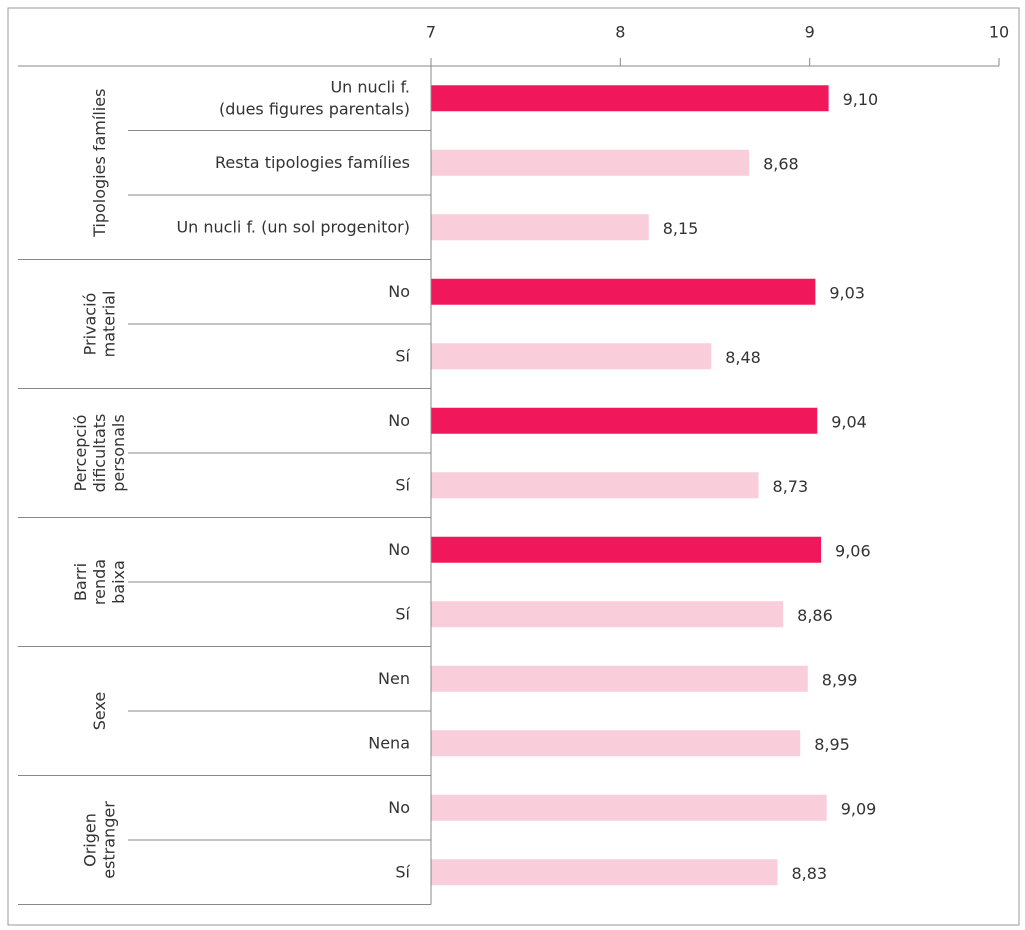  What do you see at coordinates (810, 32) in the screenshot?
I see `x-tick-label: 9` at bounding box center [810, 32].